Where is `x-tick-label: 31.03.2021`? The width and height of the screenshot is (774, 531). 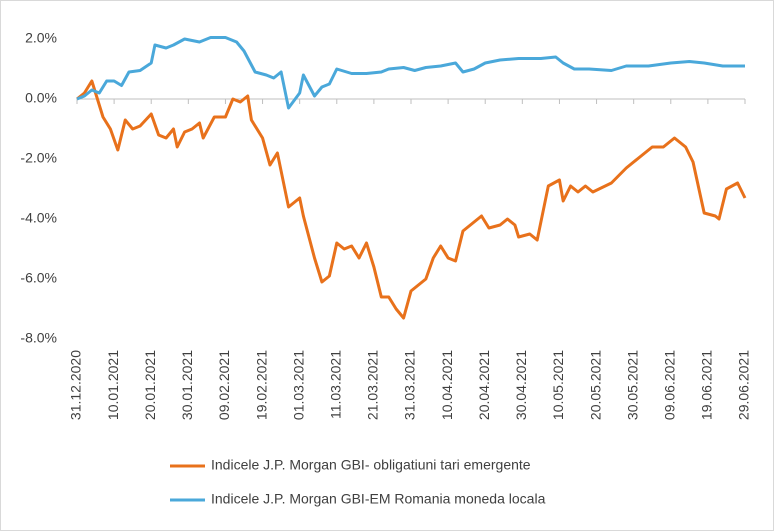
x-tick-label: 31.03.2021 is located at coordinates (410, 385).